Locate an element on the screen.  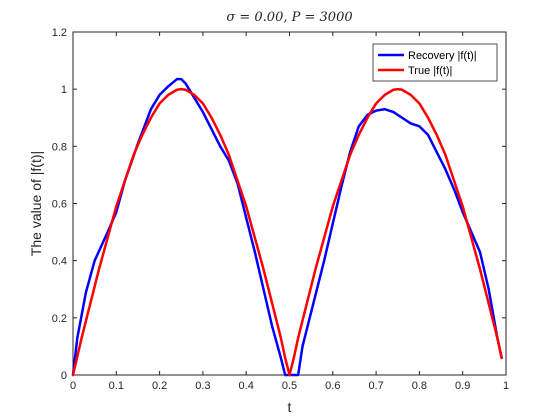
legend-label-true: True |f(t)| is located at coordinates (430, 71).